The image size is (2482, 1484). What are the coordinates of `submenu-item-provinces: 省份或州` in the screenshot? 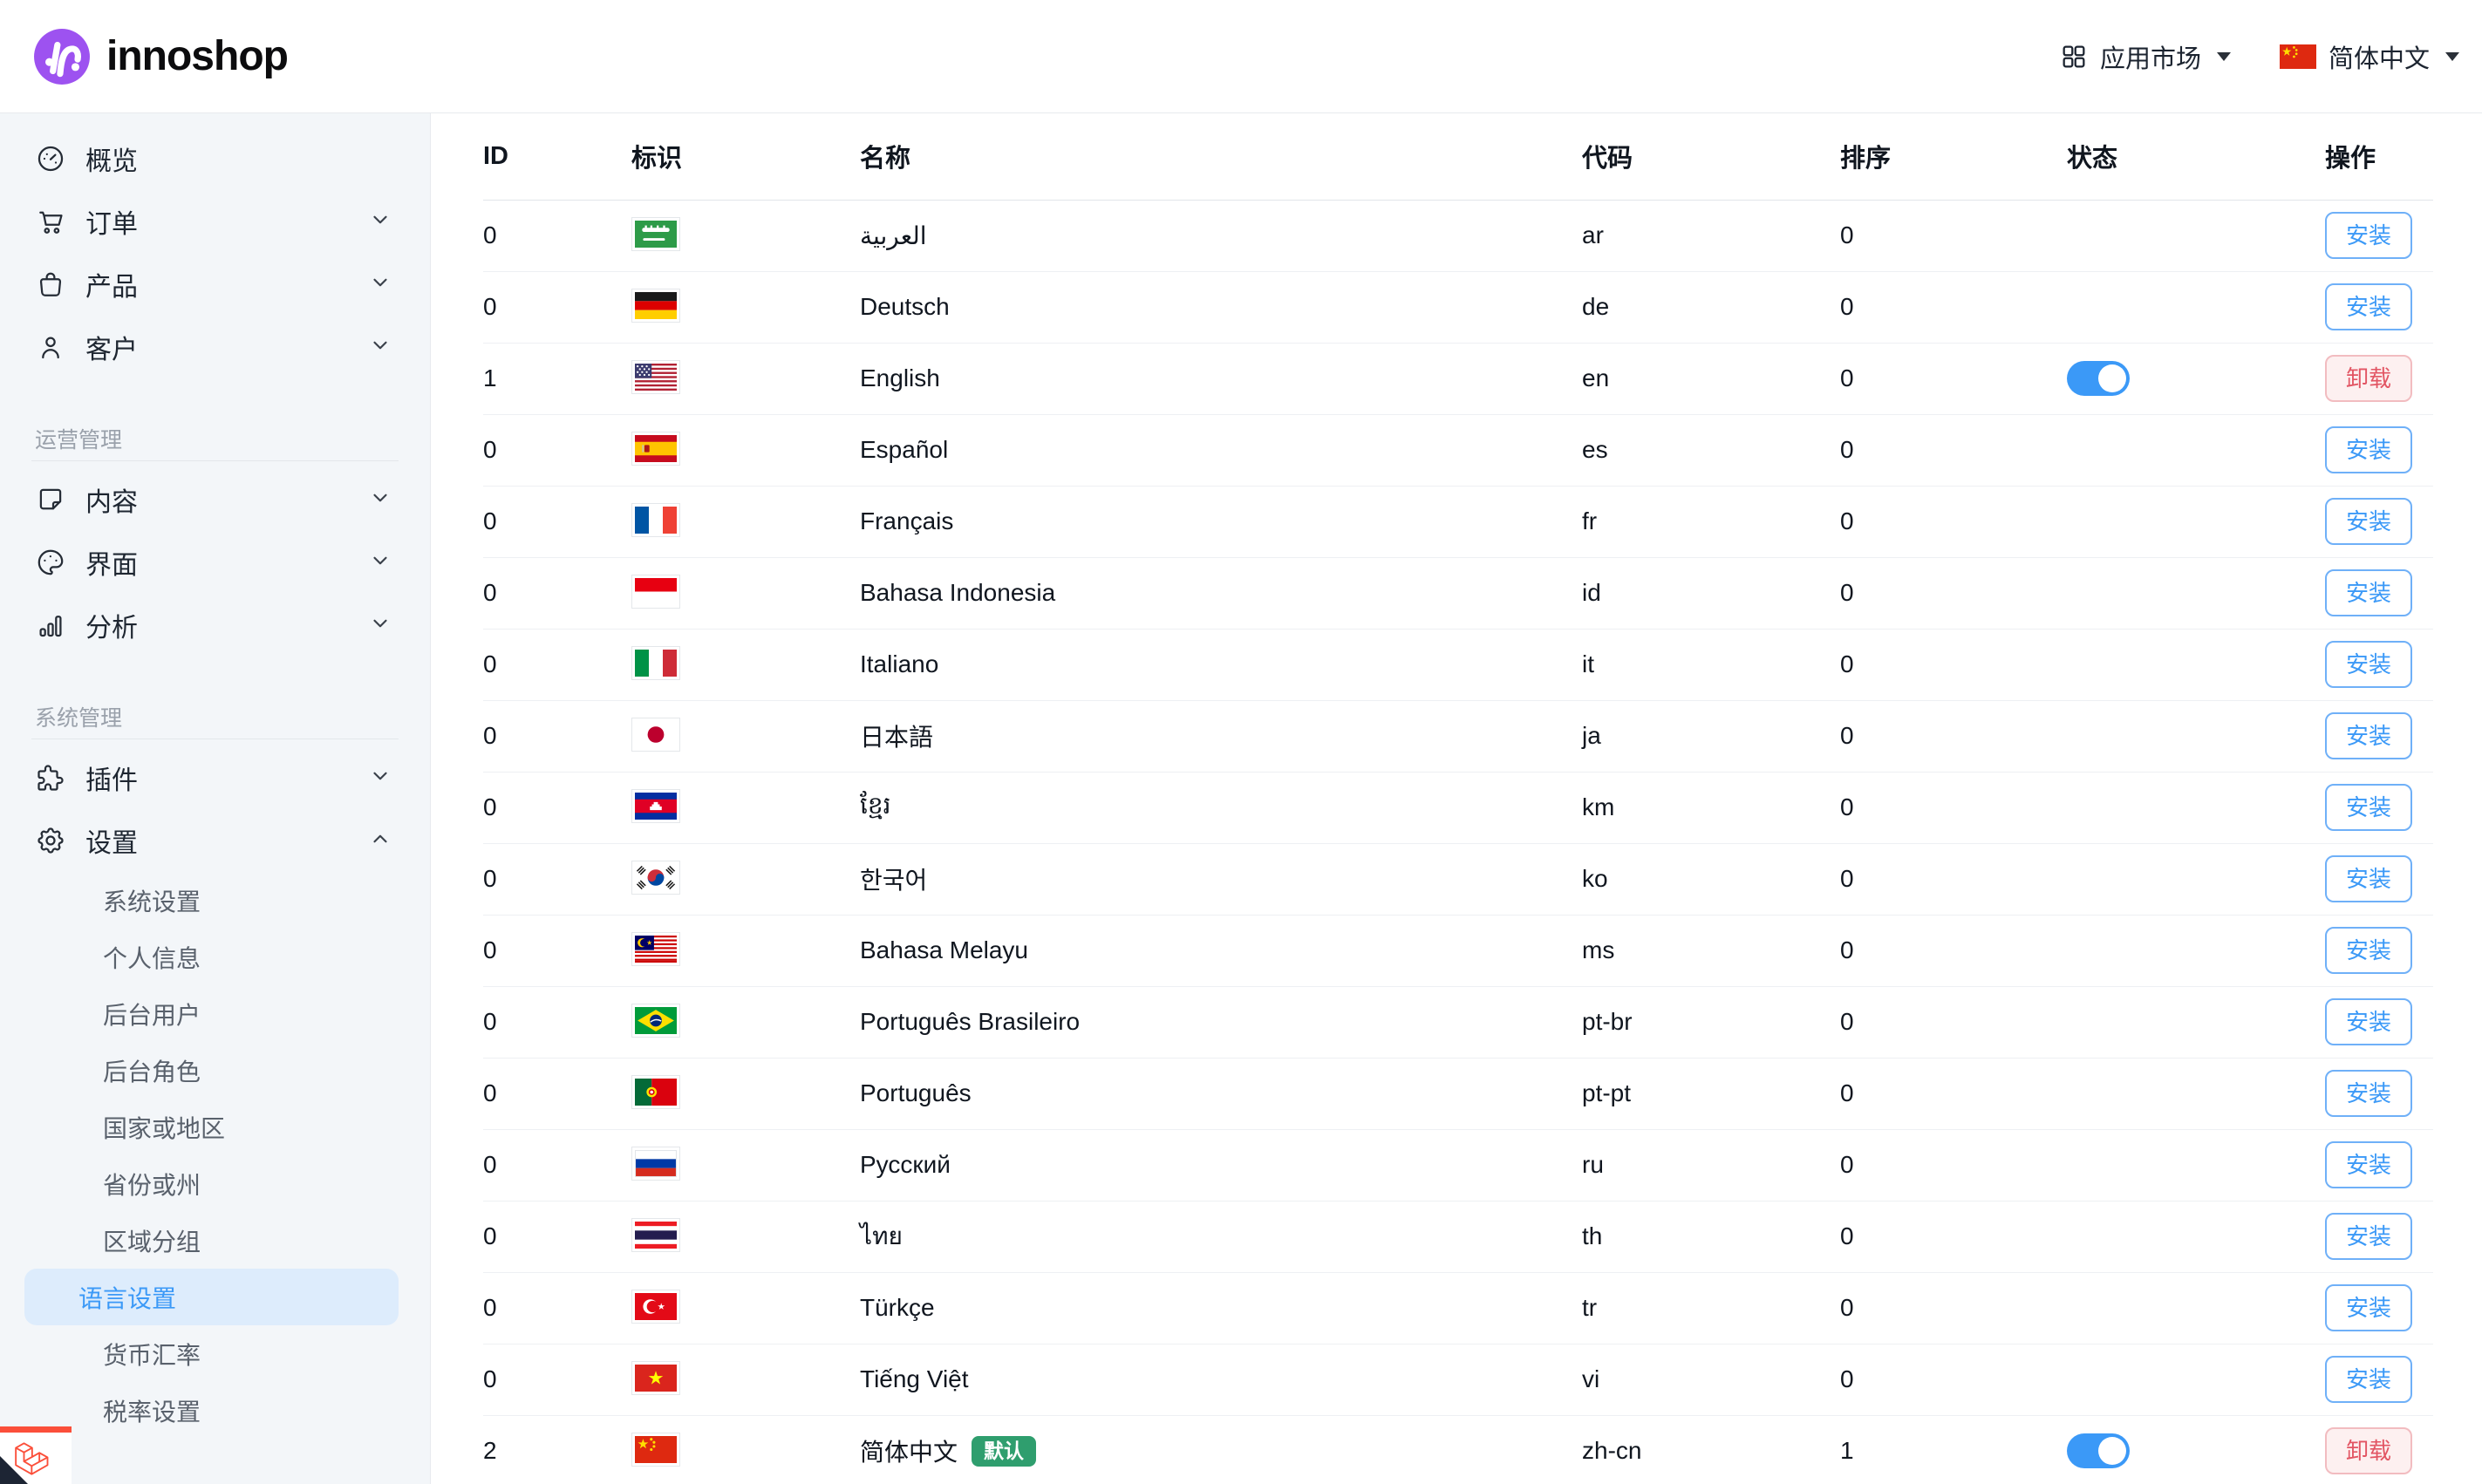 It's located at (152, 1185).